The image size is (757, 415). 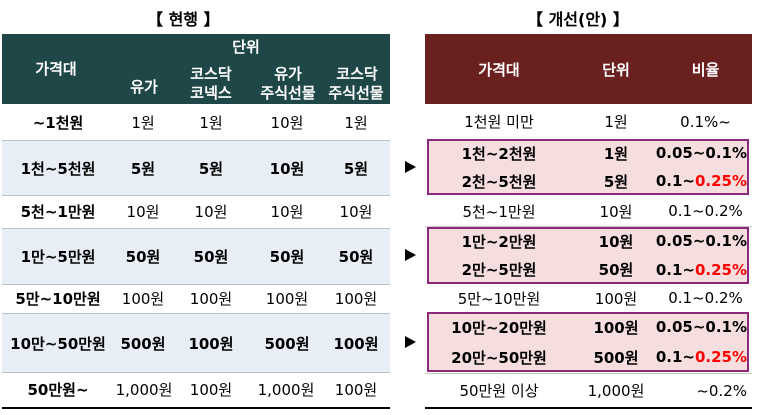 I want to click on current-table-bottom-rule, so click(x=196, y=408).